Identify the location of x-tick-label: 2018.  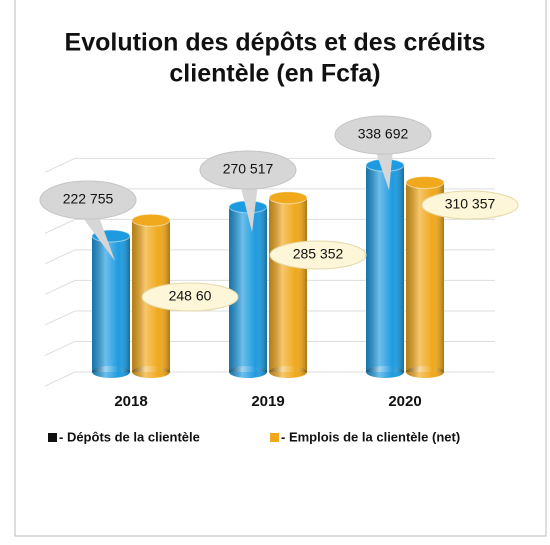
(130, 401).